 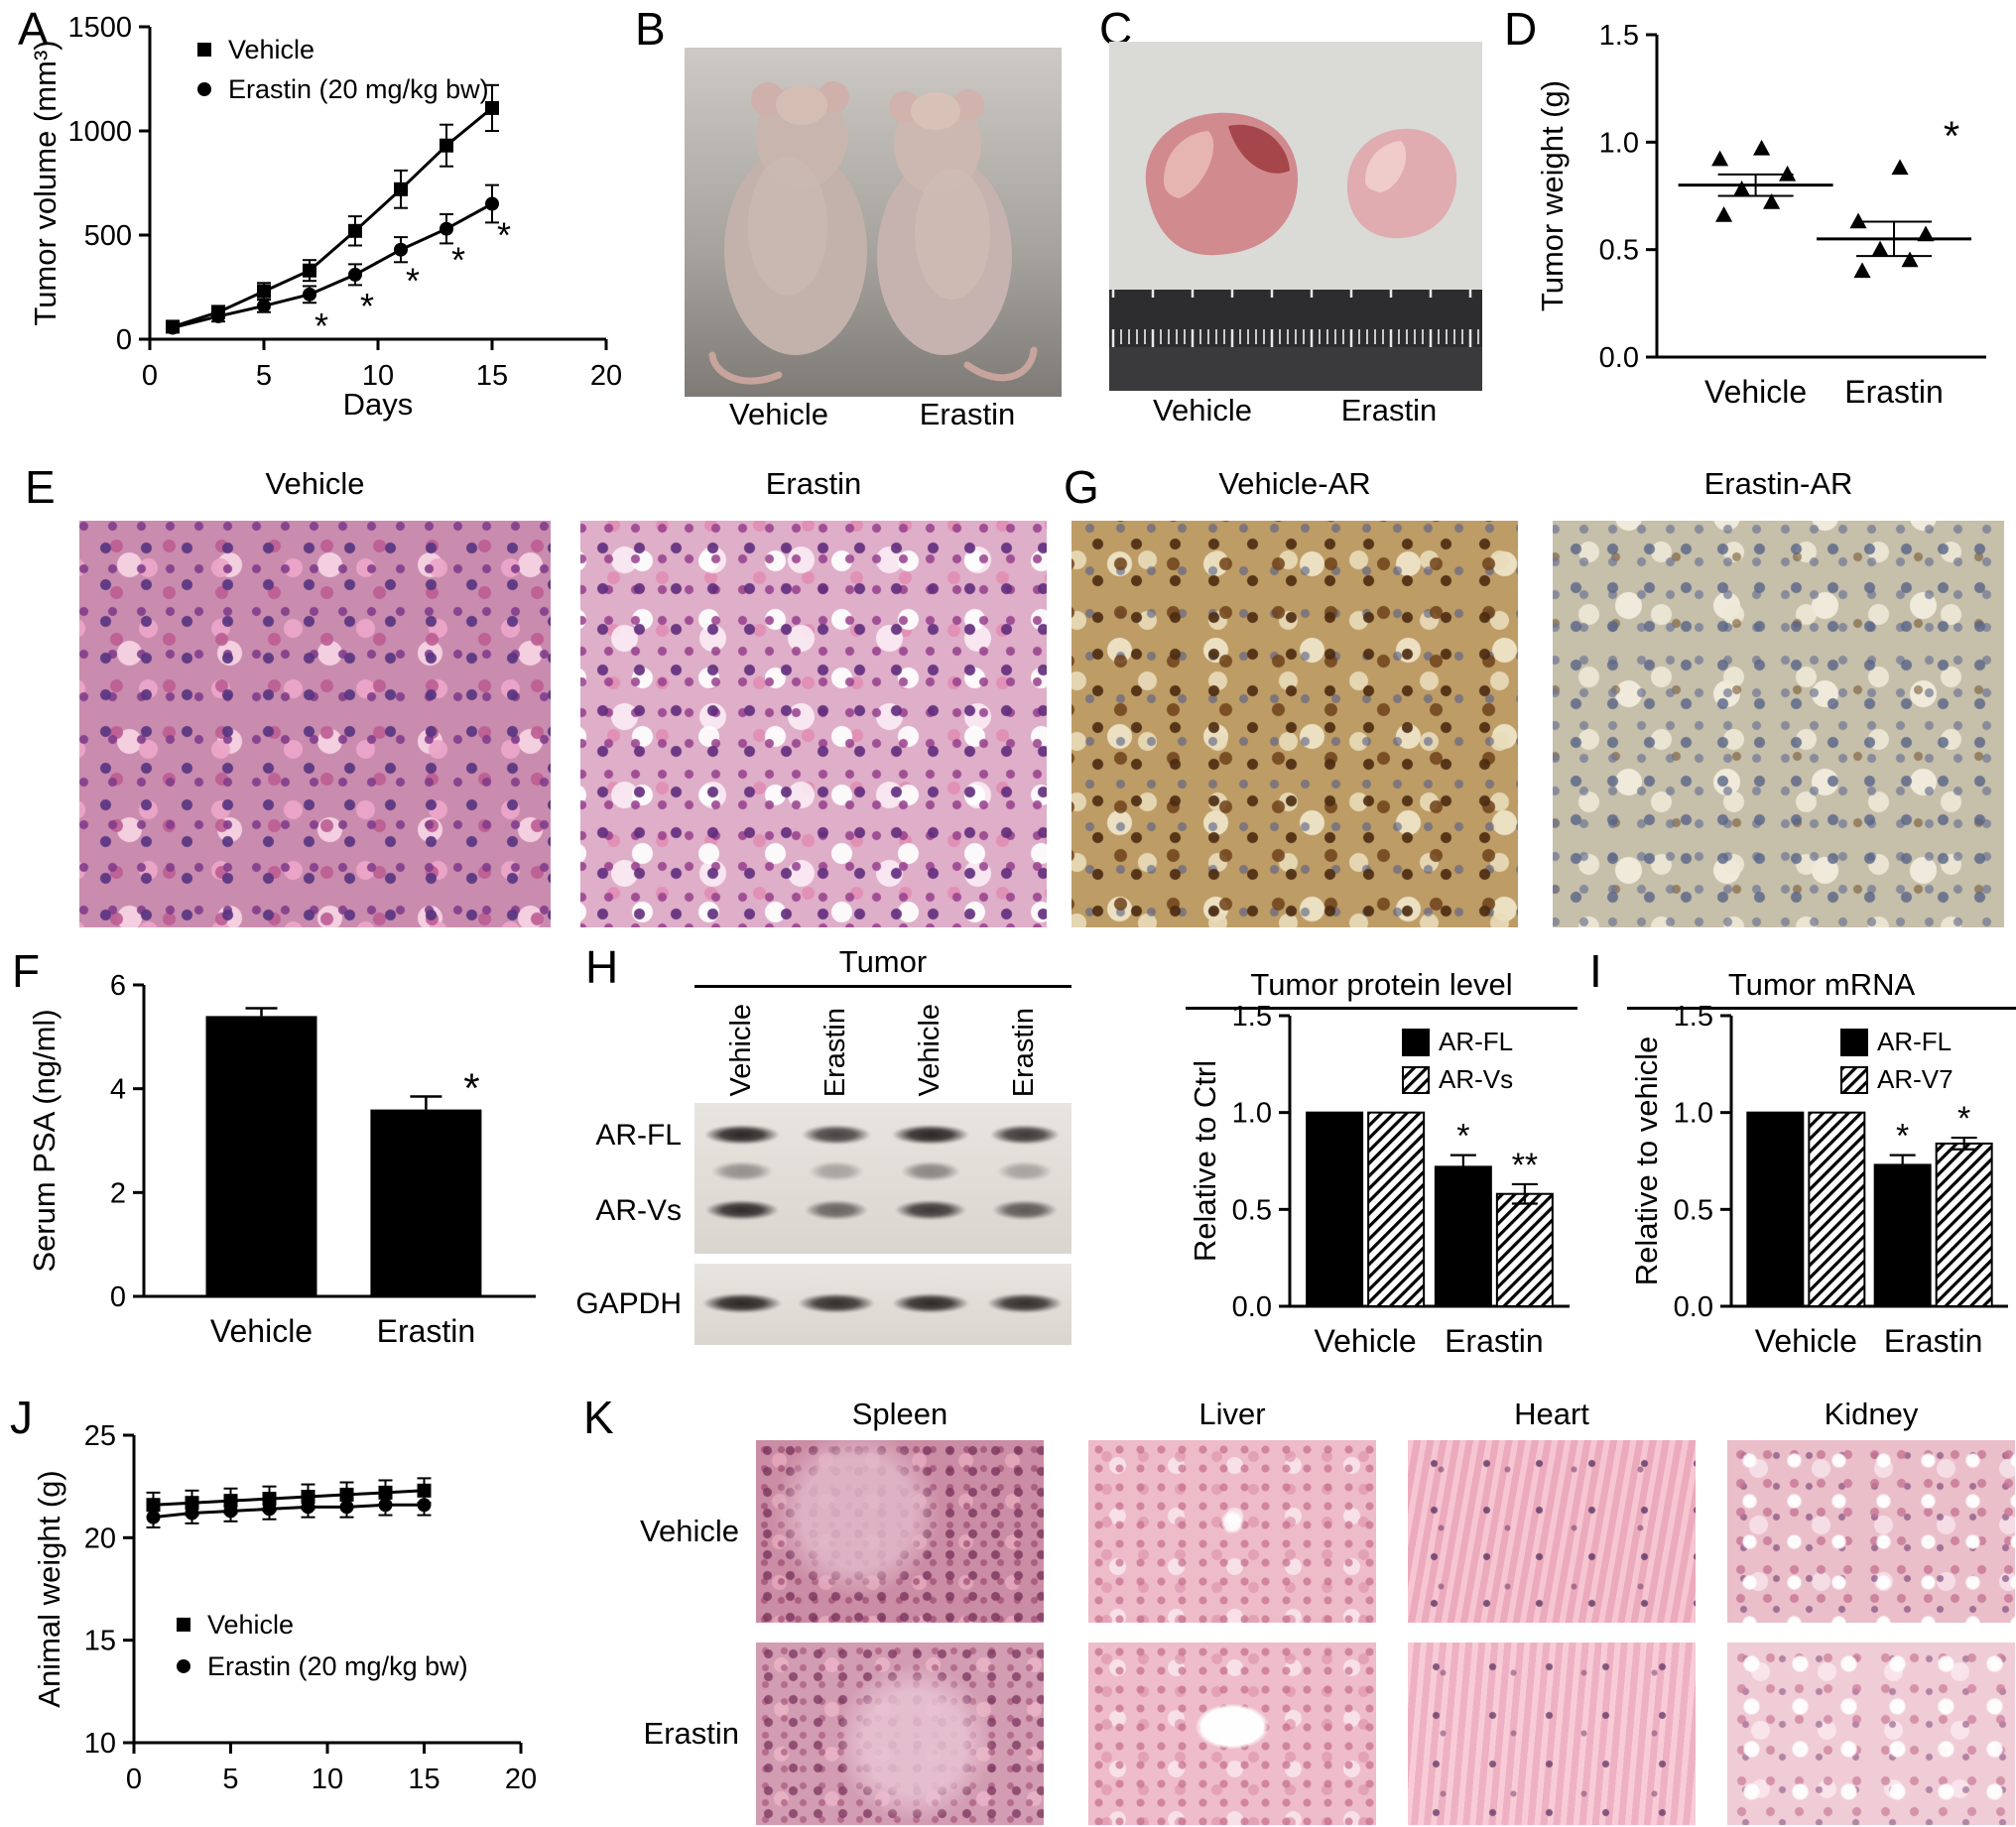 I want to click on histology-spleen-vehicle, so click(x=900, y=1532).